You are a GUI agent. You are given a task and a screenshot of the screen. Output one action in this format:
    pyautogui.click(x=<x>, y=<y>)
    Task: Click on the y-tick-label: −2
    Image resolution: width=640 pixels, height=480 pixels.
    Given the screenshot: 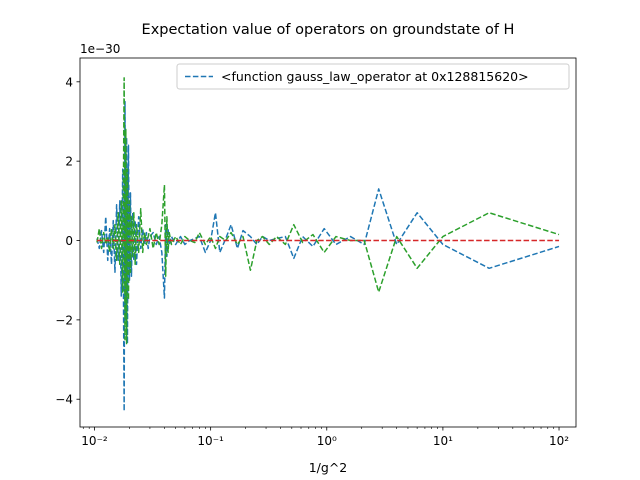 What is the action you would take?
    pyautogui.click(x=64, y=320)
    